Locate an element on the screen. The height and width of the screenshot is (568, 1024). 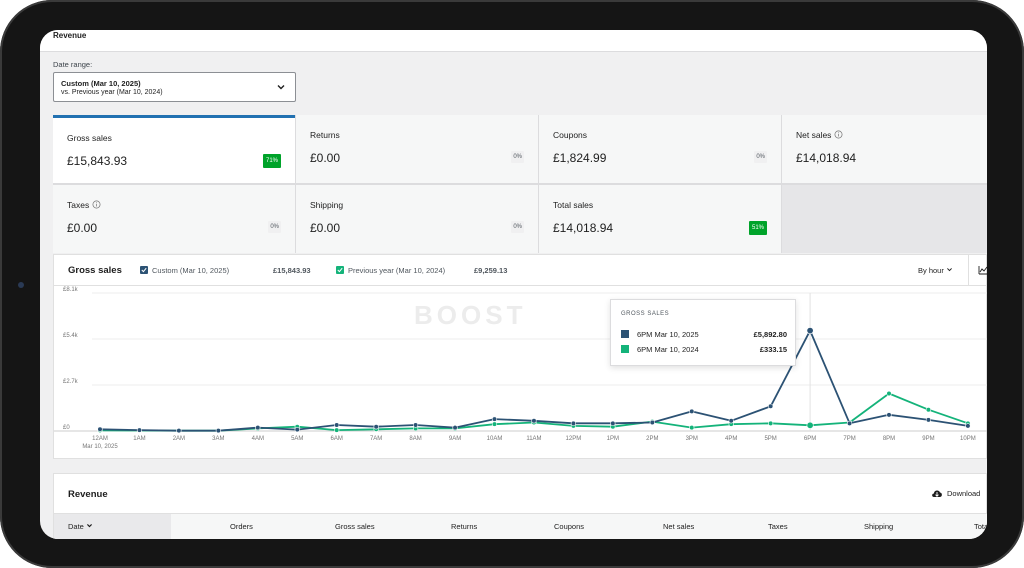
tile-taxes: Taxes £0.00 0% is located at coordinates (174, 219).